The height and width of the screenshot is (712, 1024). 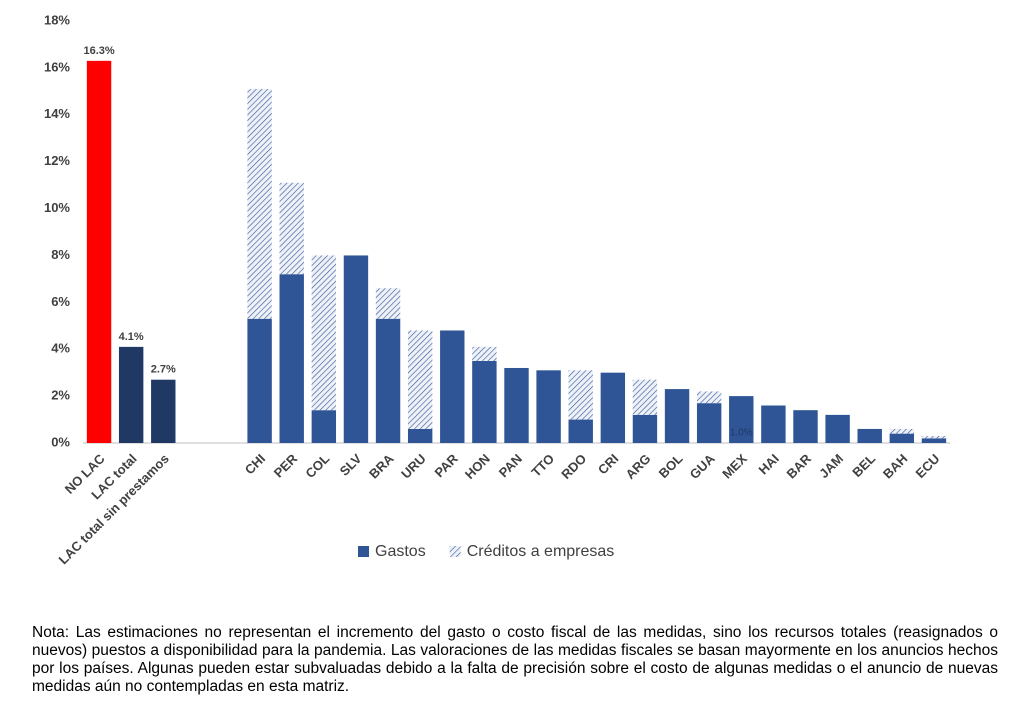 What do you see at coordinates (413, 466) in the screenshot?
I see `x-tick-label: URU` at bounding box center [413, 466].